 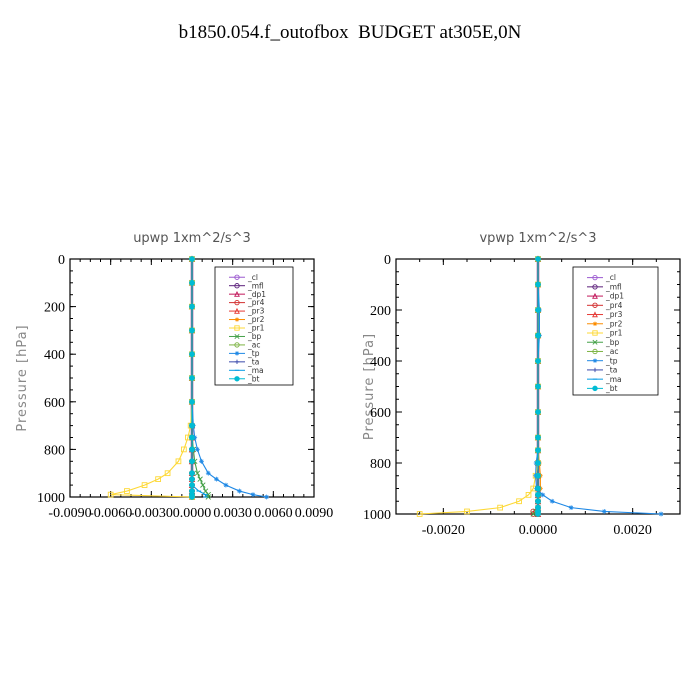 What do you see at coordinates (611, 351) in the screenshot?
I see `legend-label: _ac` at bounding box center [611, 351].